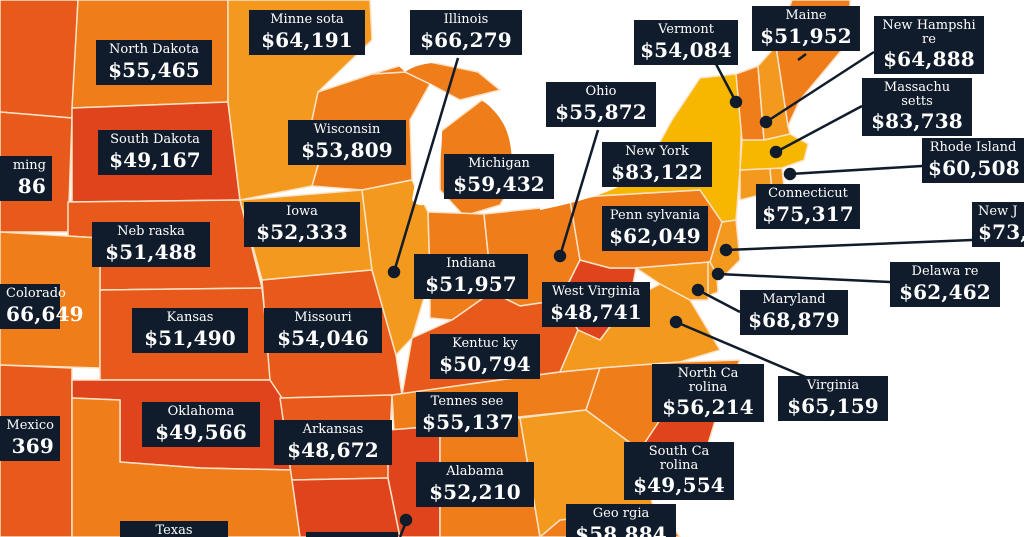  Describe the element at coordinates (802, 57) in the screenshot. I see `leader-maine` at that location.